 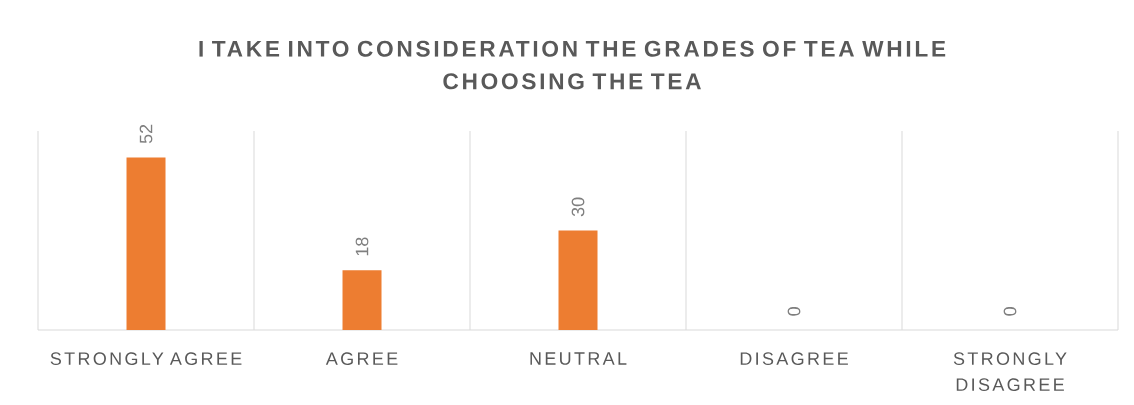 What do you see at coordinates (578, 358) in the screenshot?
I see `x-tick-label: NEUTRAL` at bounding box center [578, 358].